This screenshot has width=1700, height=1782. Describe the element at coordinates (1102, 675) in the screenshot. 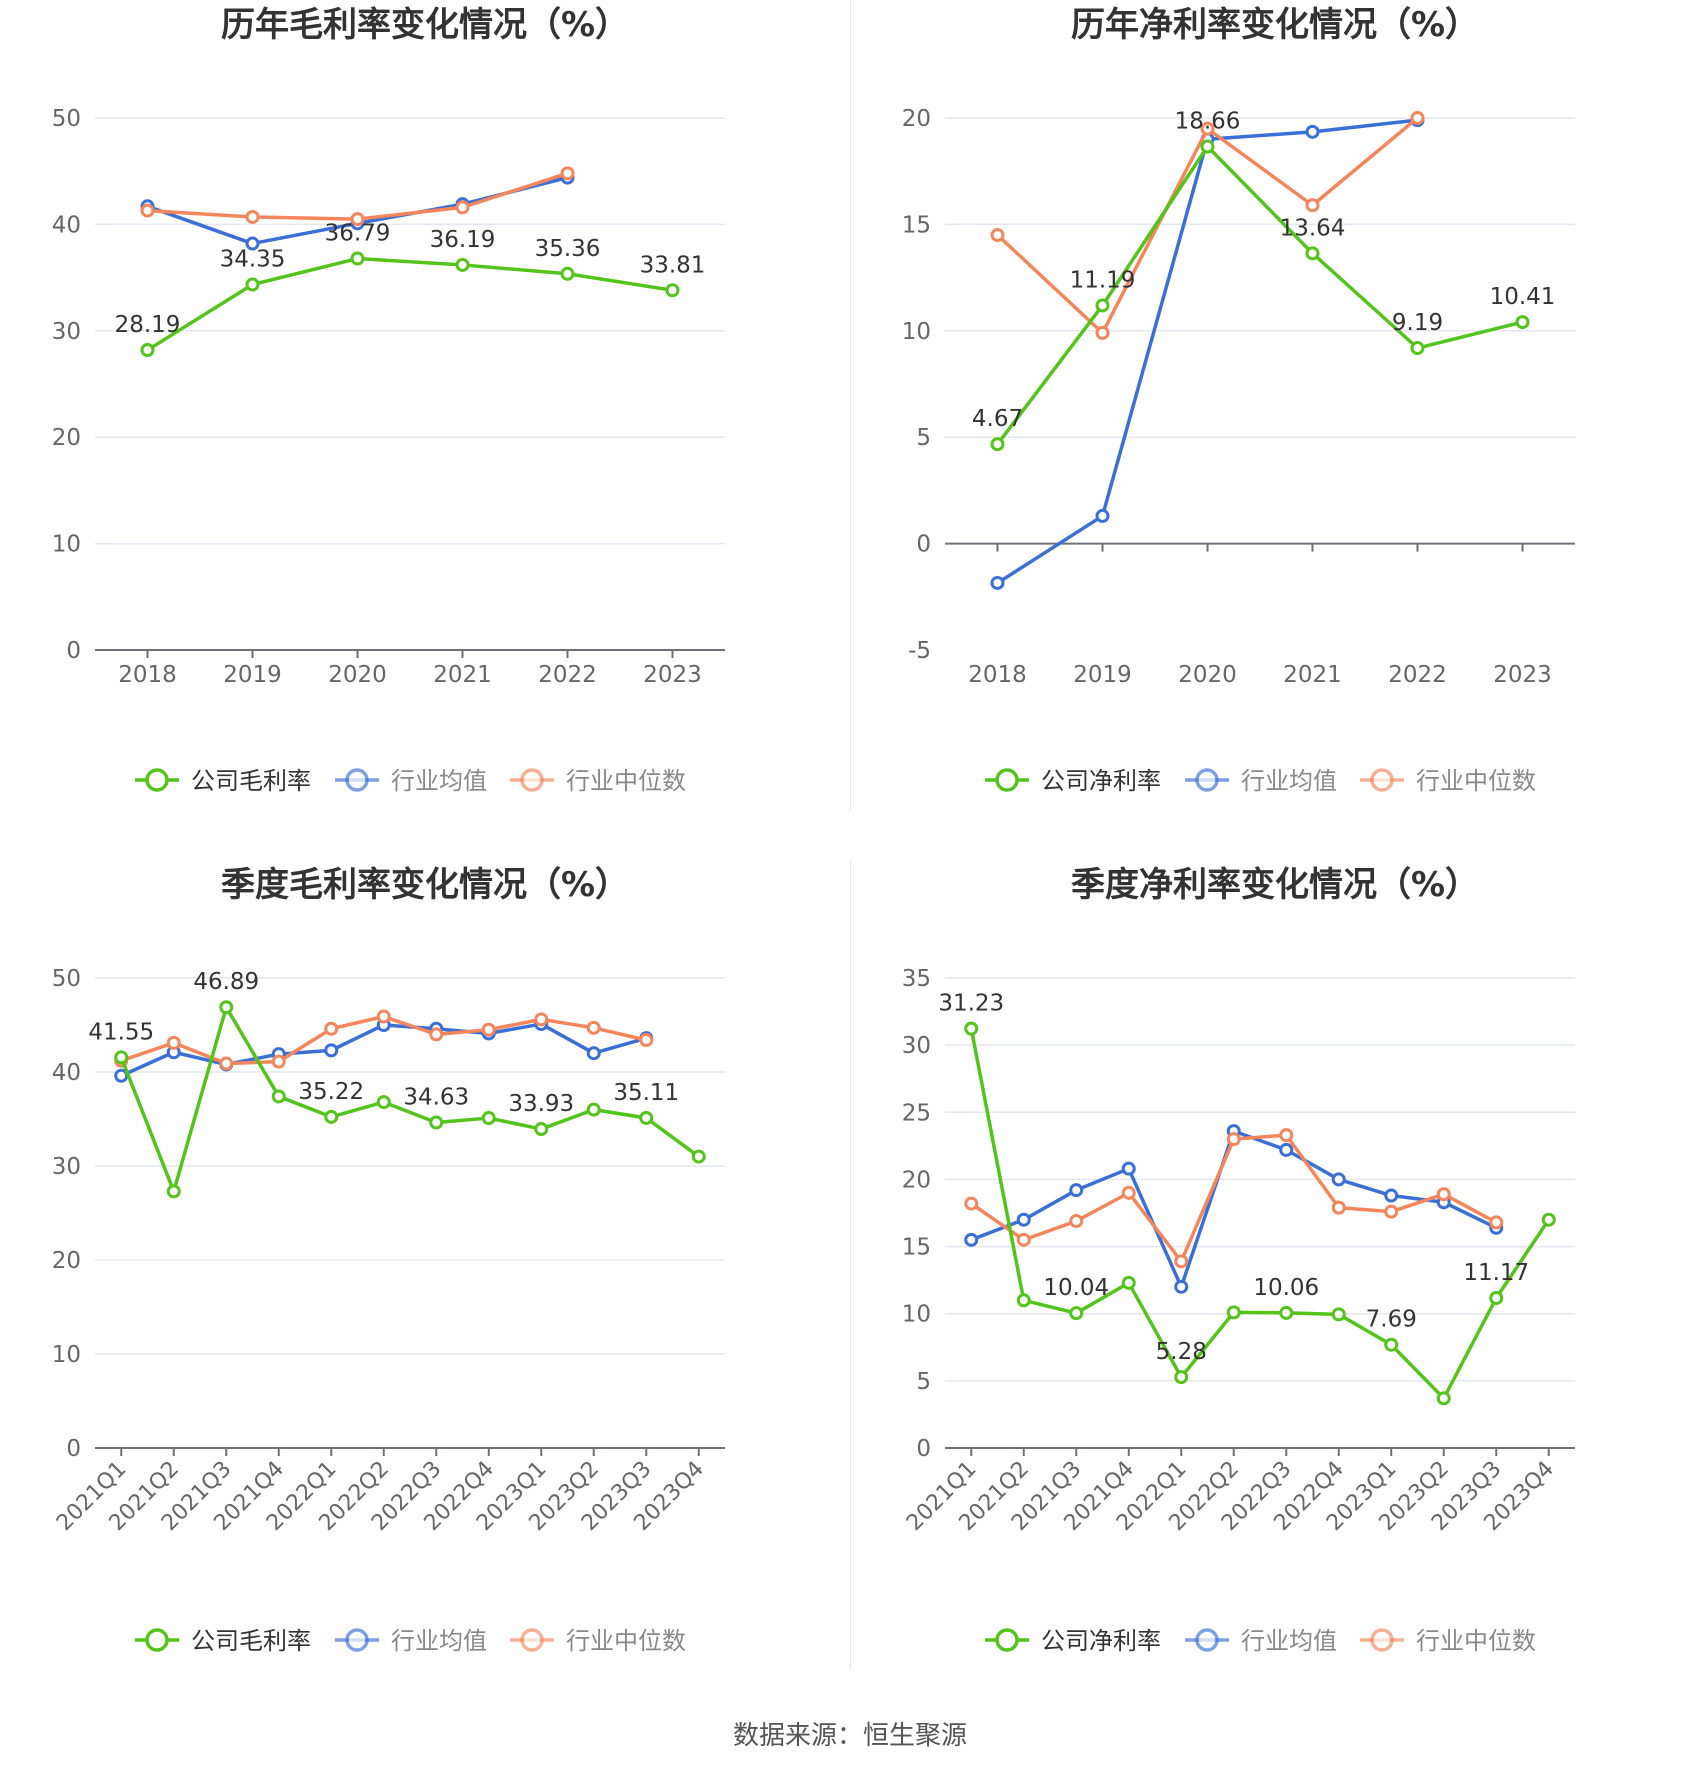

I see `x-tick-label: 2019` at that location.